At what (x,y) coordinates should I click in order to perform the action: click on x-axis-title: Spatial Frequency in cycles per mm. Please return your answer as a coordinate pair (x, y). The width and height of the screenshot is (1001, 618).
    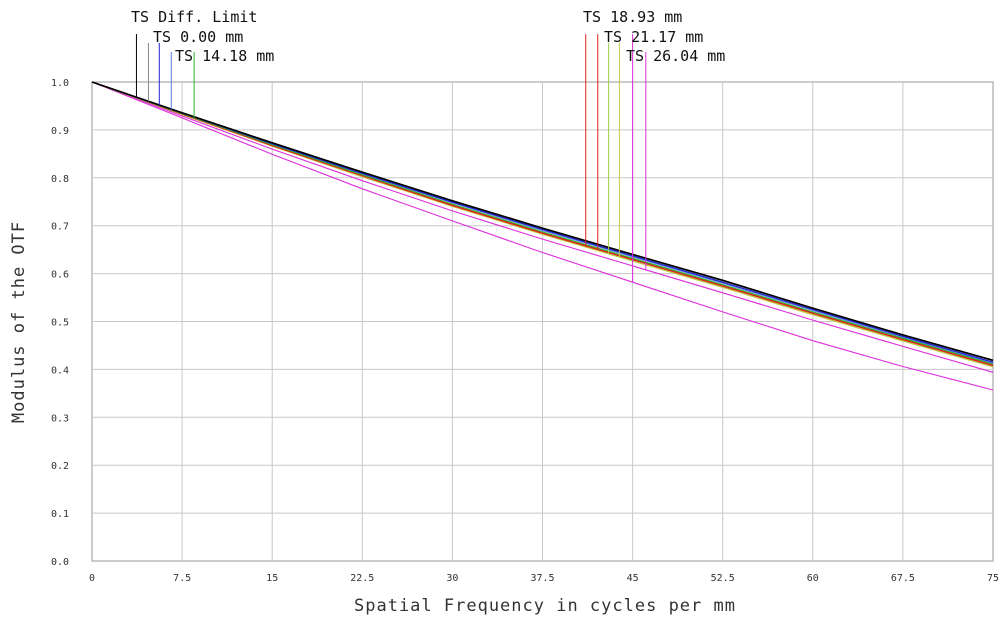
    Looking at the image, I should click on (545, 606).